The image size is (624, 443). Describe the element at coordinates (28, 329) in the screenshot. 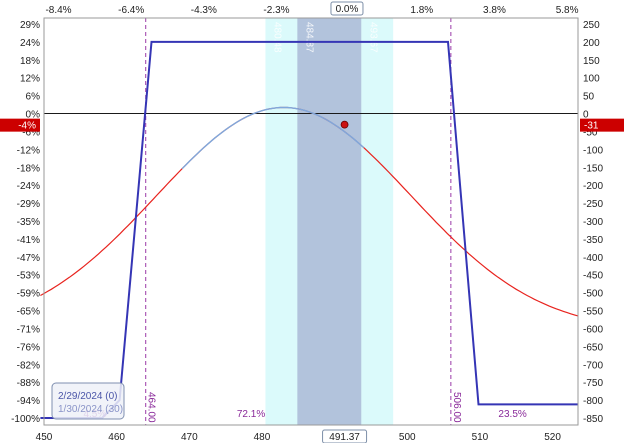

I see `left-tick-label: -71%` at that location.